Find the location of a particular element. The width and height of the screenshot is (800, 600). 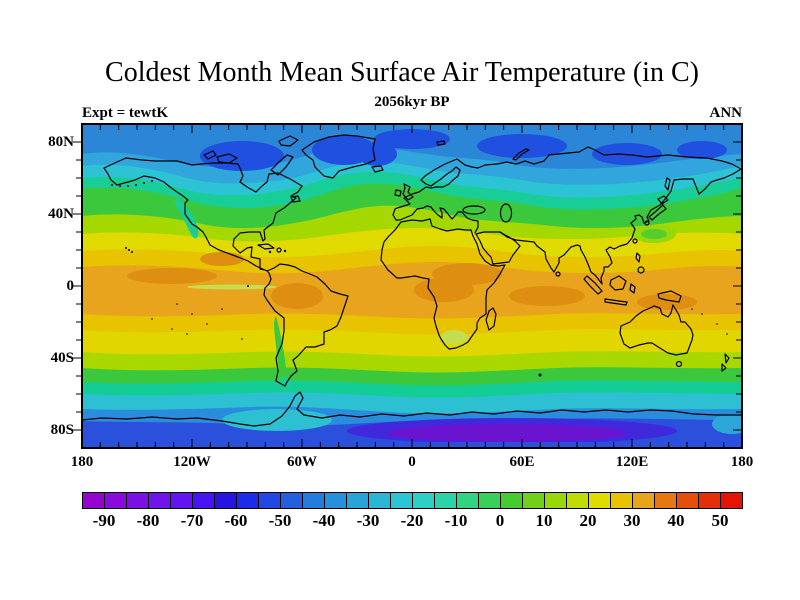

y-axis-label: 40N is located at coordinates (61, 214).